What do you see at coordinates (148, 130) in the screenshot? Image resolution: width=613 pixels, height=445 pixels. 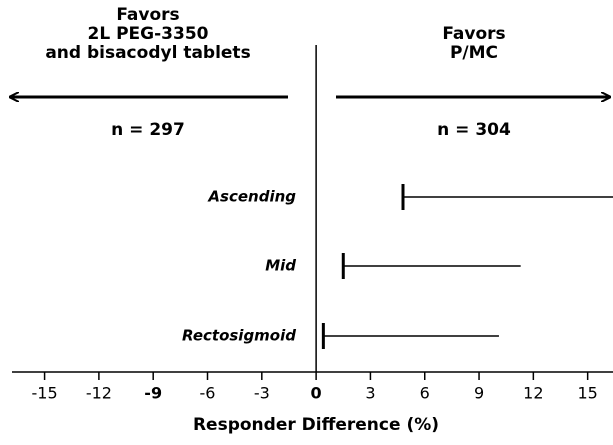 I see `left-n: n = 297` at bounding box center [148, 130].